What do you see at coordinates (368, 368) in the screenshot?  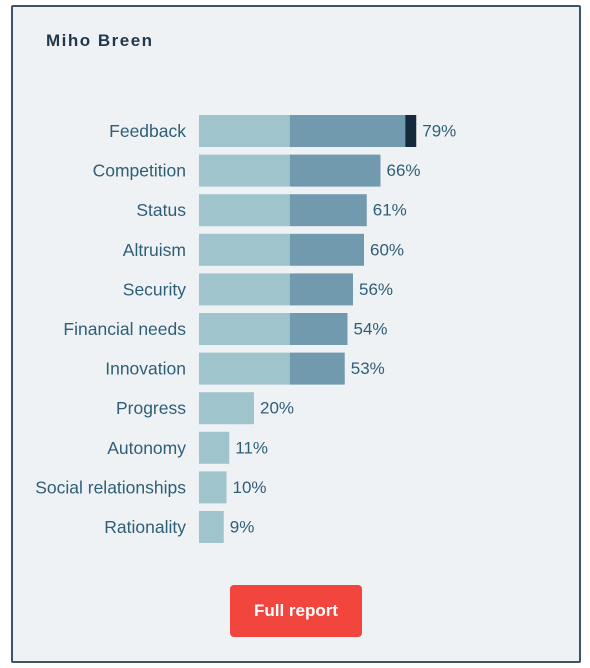 I see `value-label: 53%` at bounding box center [368, 368].